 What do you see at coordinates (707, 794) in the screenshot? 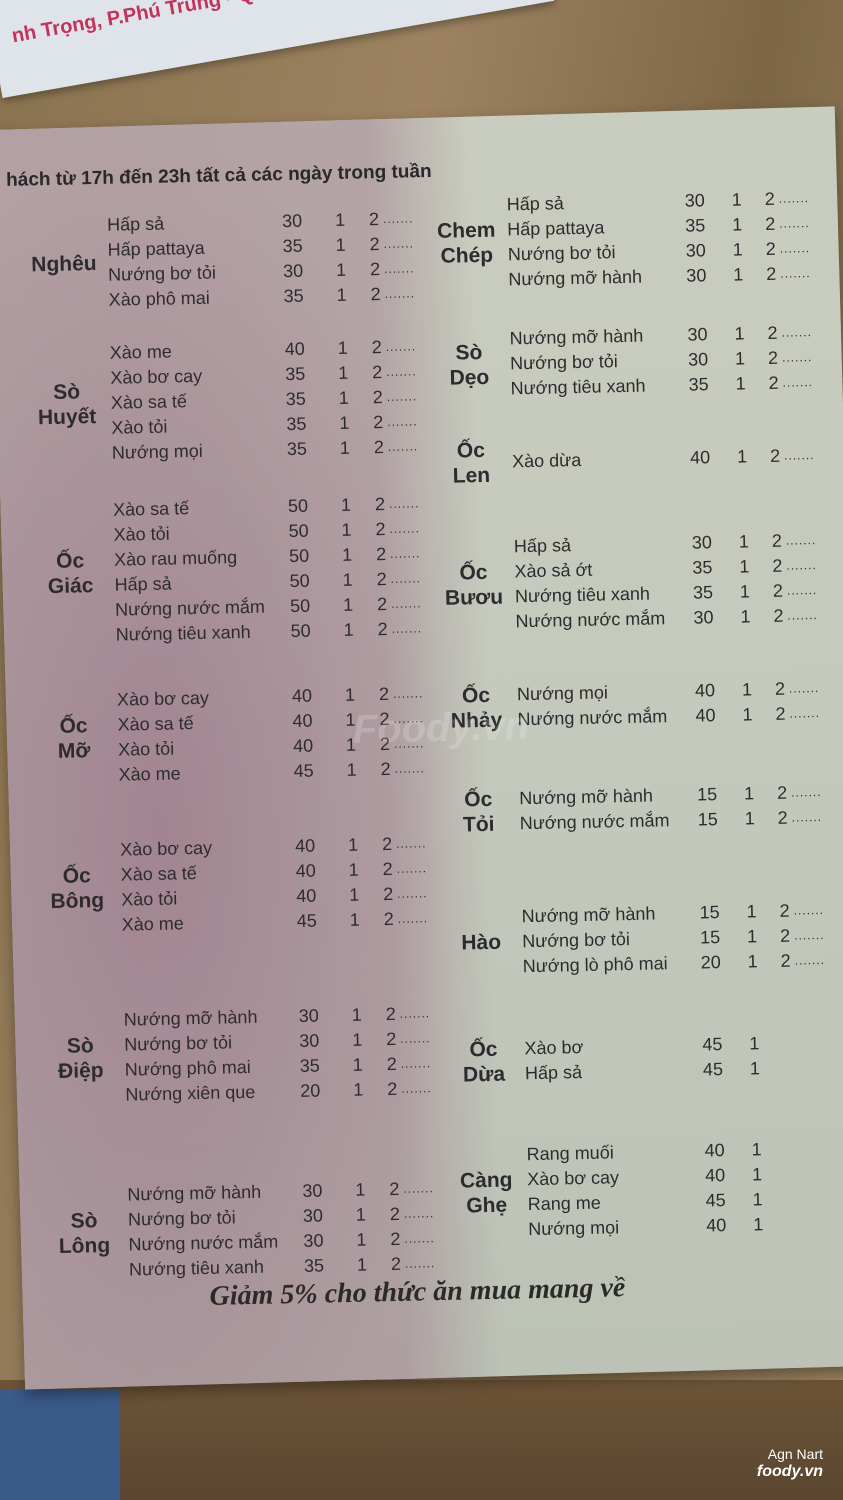
I see `item-price: 15` at bounding box center [707, 794].